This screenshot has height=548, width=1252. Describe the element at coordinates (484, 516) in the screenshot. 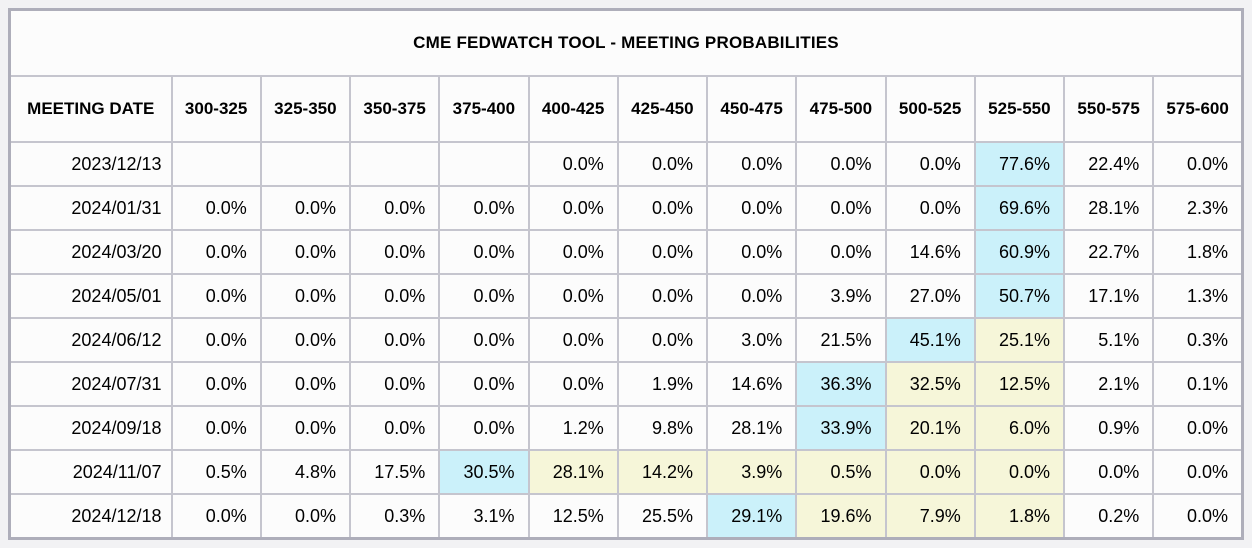

I see `probability-cell: 3.1%` at that location.